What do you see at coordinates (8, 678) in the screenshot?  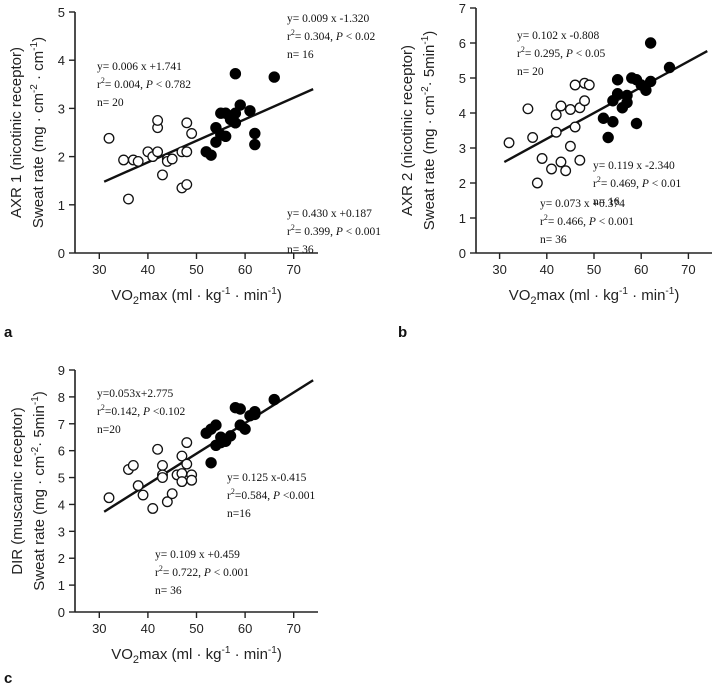 I see `panel-letter: c` at bounding box center [8, 678].